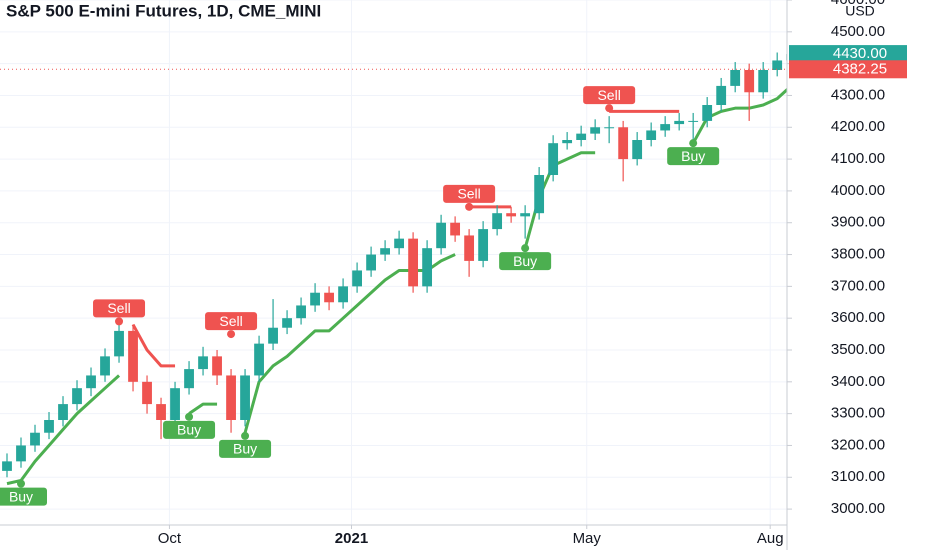  I want to click on x-tick-label: 2021, so click(351, 538).